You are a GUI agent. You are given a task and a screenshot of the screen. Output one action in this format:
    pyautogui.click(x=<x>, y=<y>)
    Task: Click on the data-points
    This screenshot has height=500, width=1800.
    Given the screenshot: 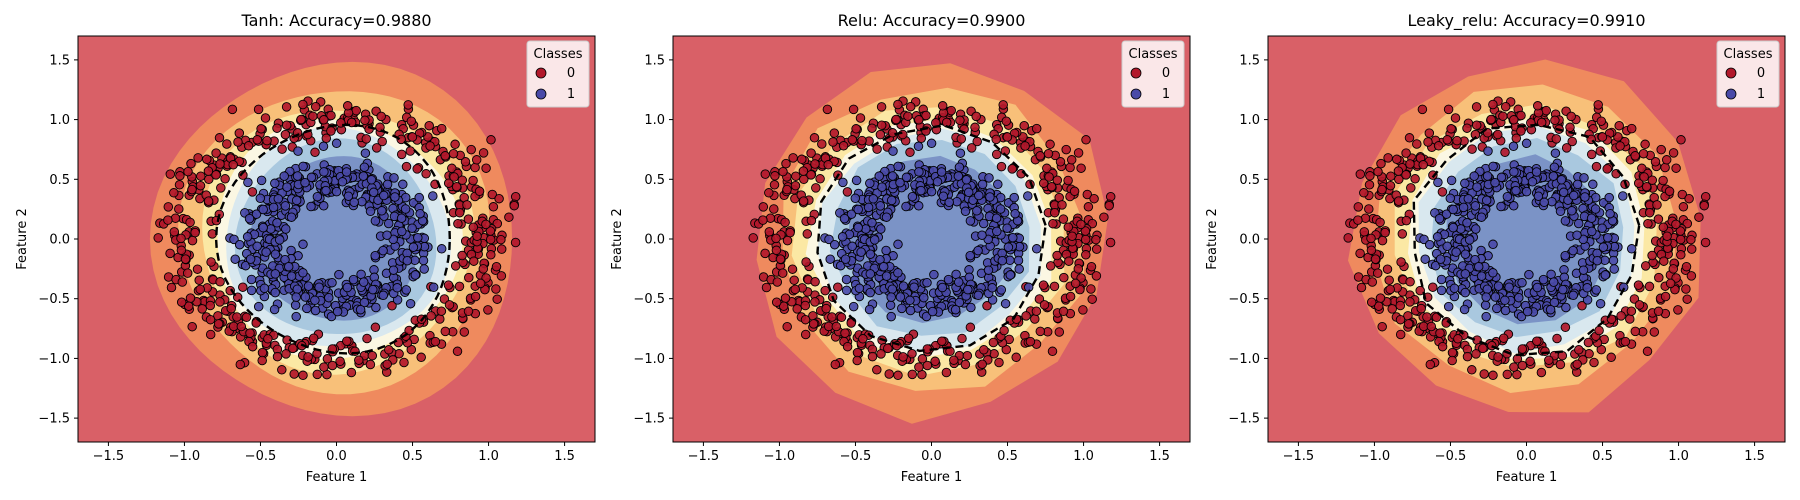 What is the action you would take?
    pyautogui.click(x=1527, y=238)
    